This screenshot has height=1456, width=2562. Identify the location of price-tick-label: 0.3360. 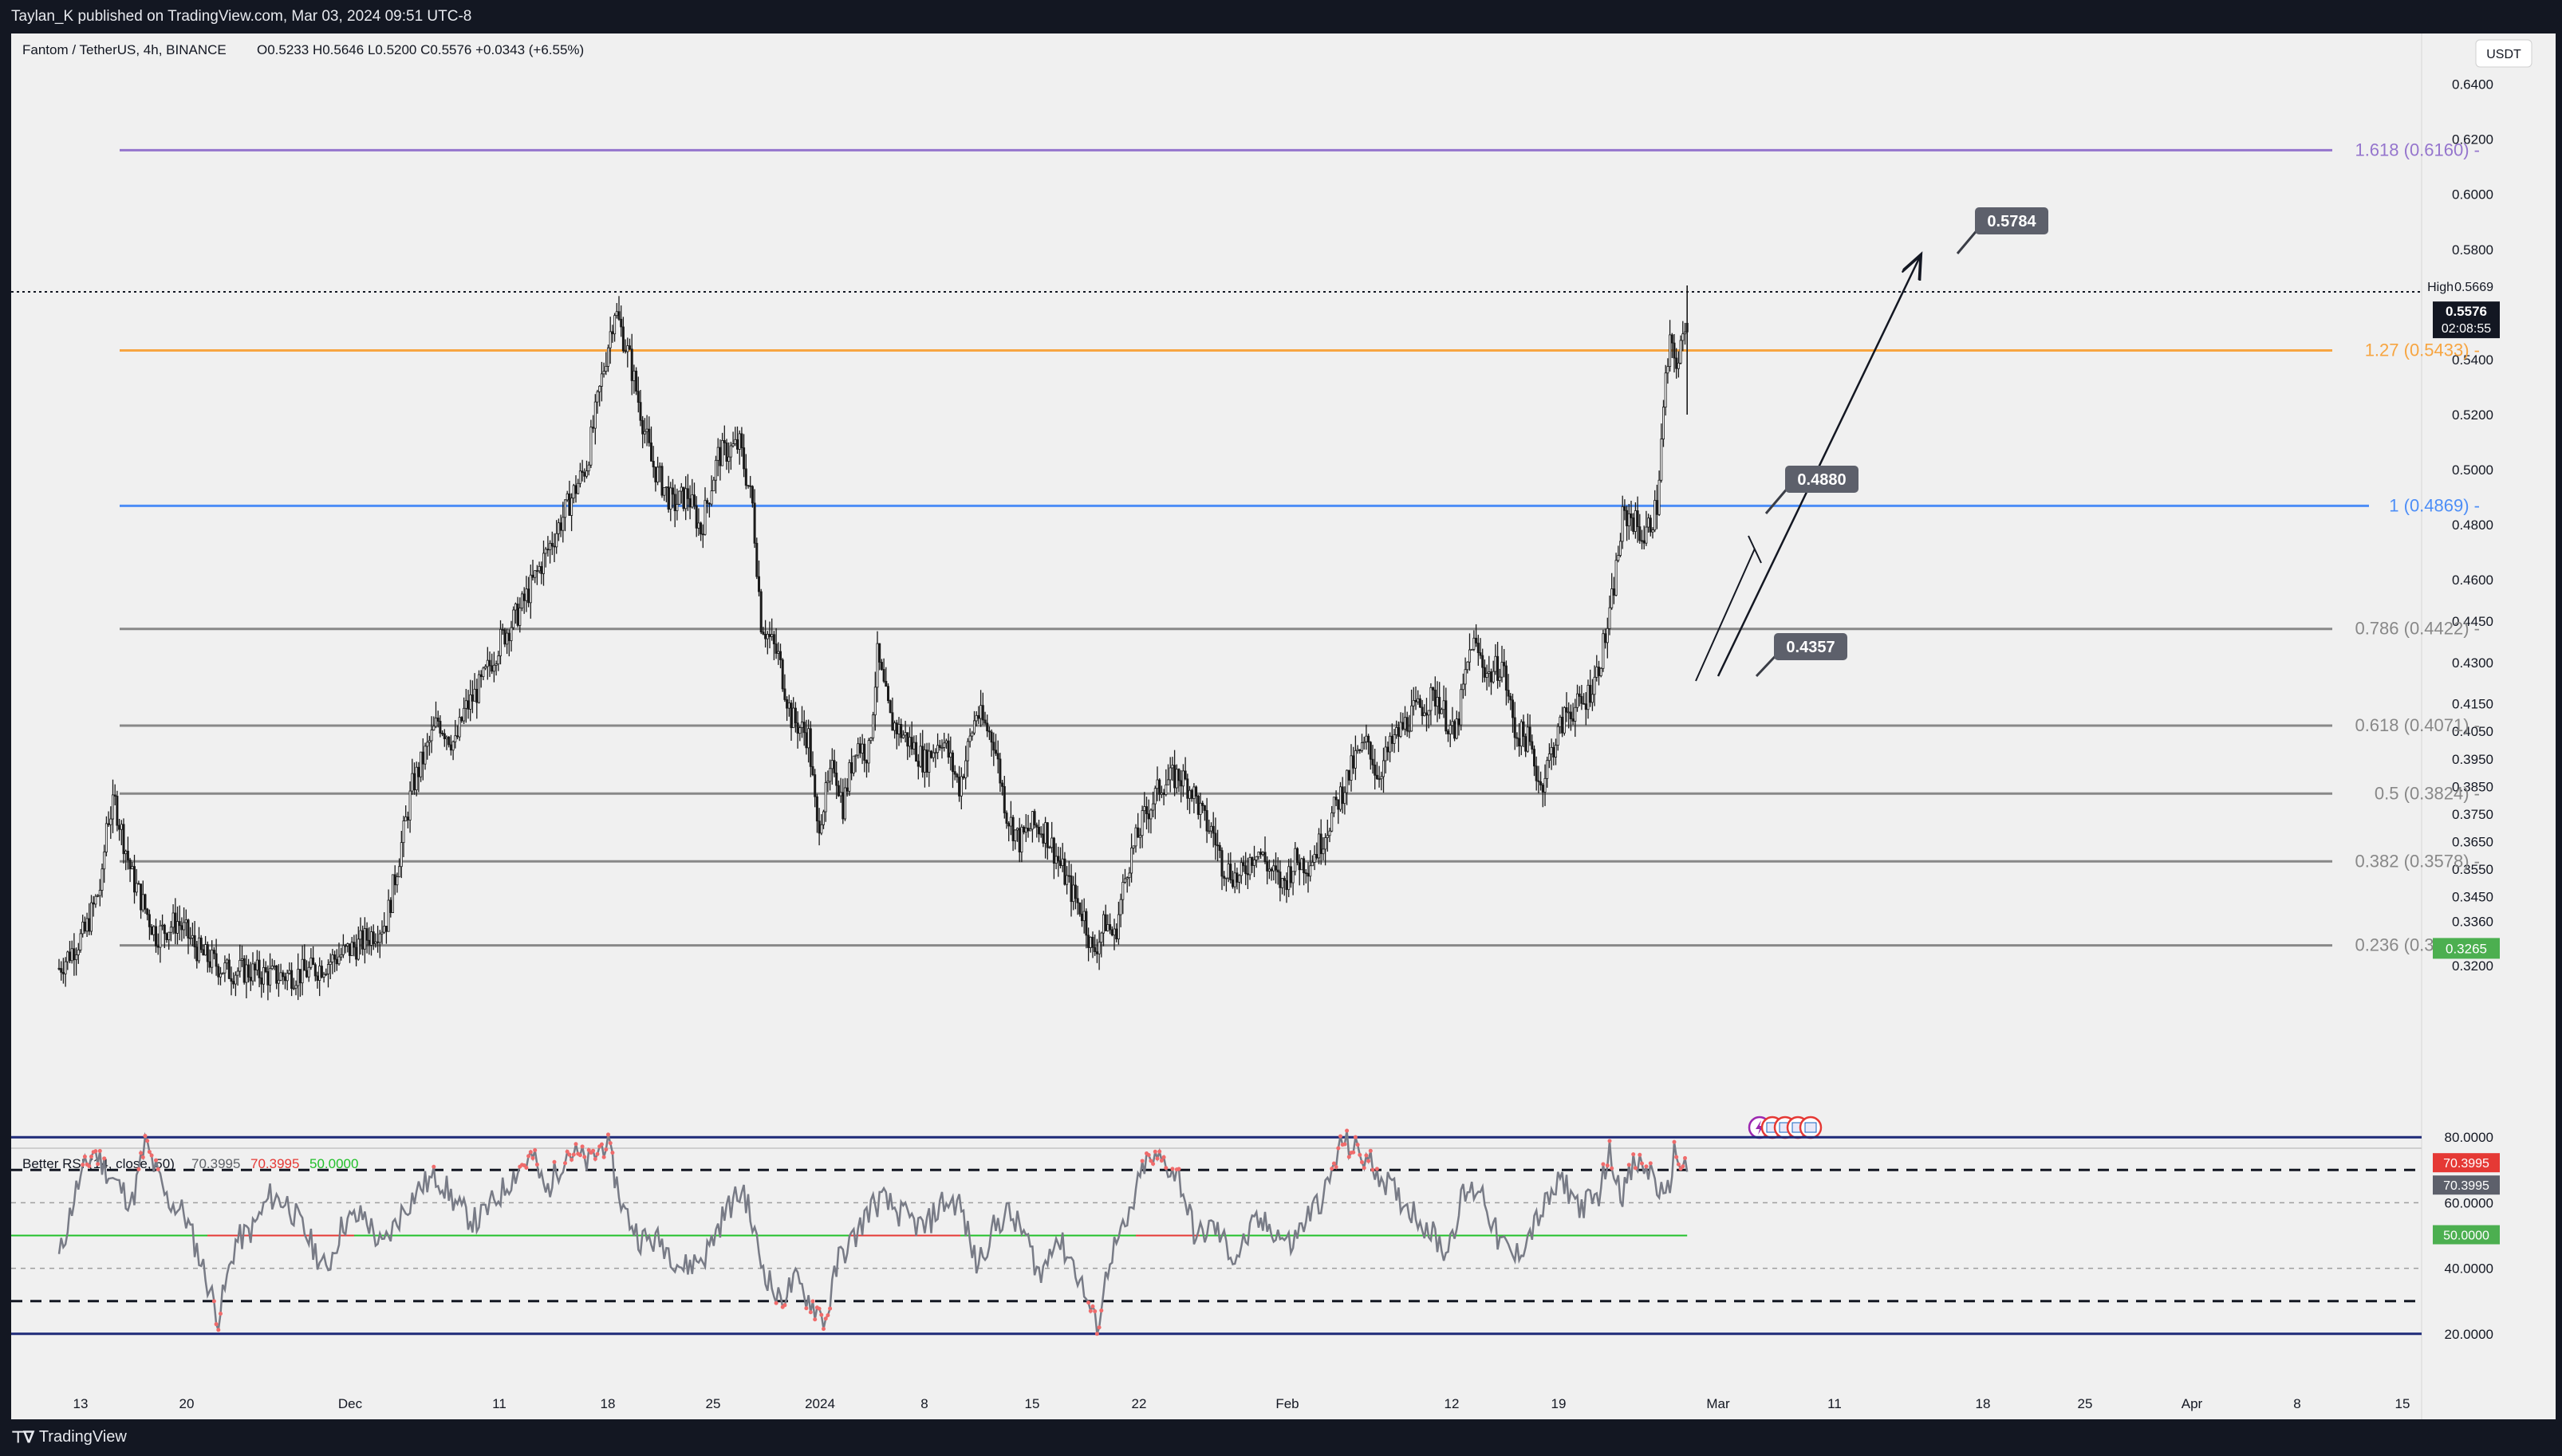
(2472, 922).